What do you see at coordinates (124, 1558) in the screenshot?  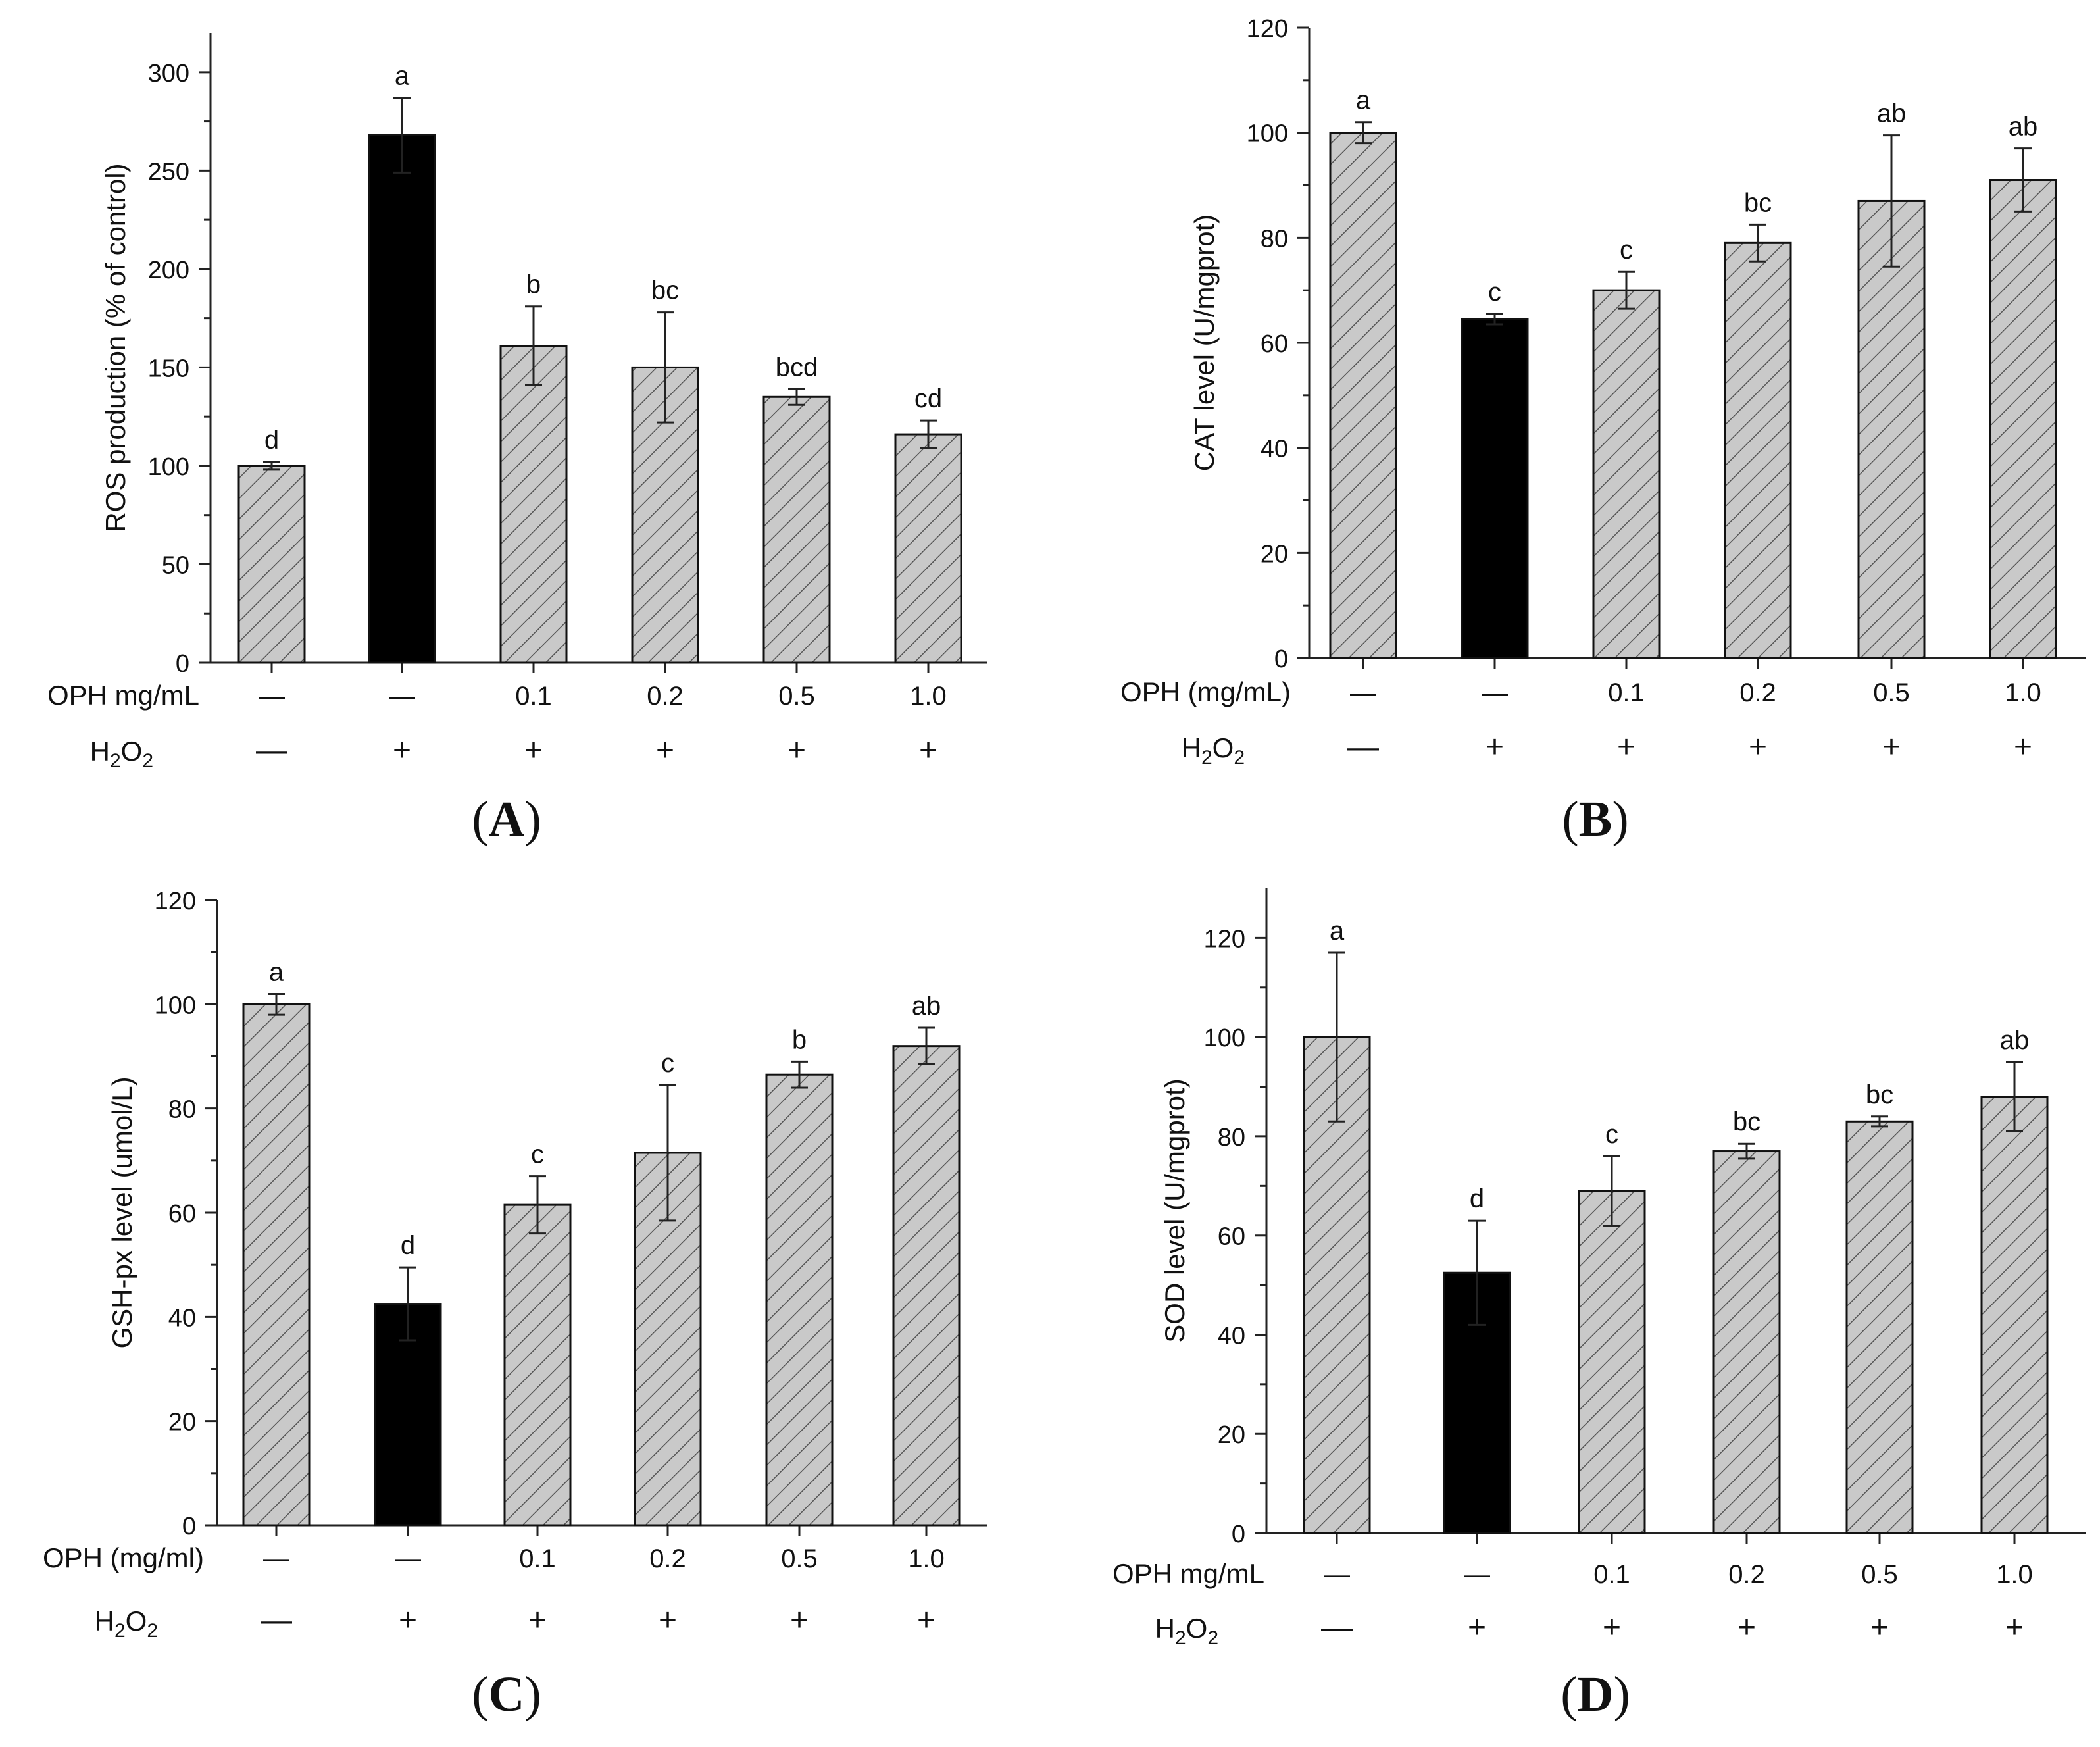 I see `oph-row-label: OPH (mg/ml)` at bounding box center [124, 1558].